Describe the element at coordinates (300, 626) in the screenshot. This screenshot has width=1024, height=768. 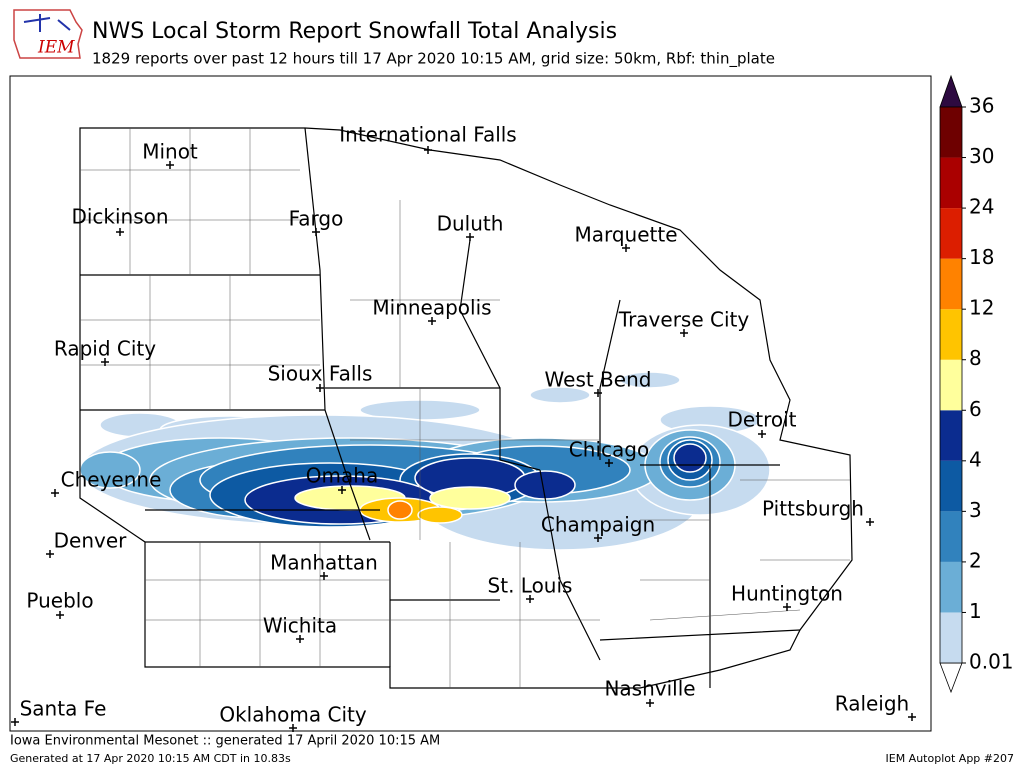
I see `city-label: Wichita` at that location.